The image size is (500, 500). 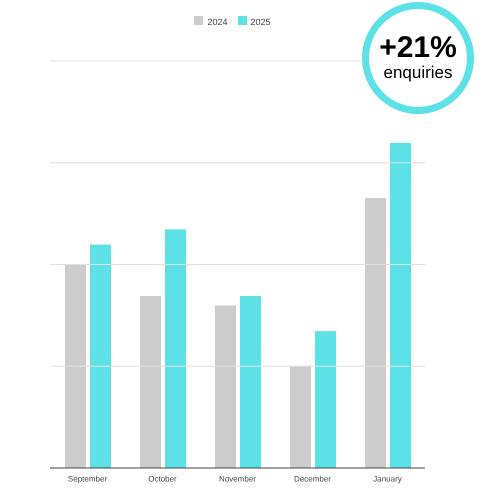 What do you see at coordinates (88, 479) in the screenshot?
I see `x-tick-label: September` at bounding box center [88, 479].